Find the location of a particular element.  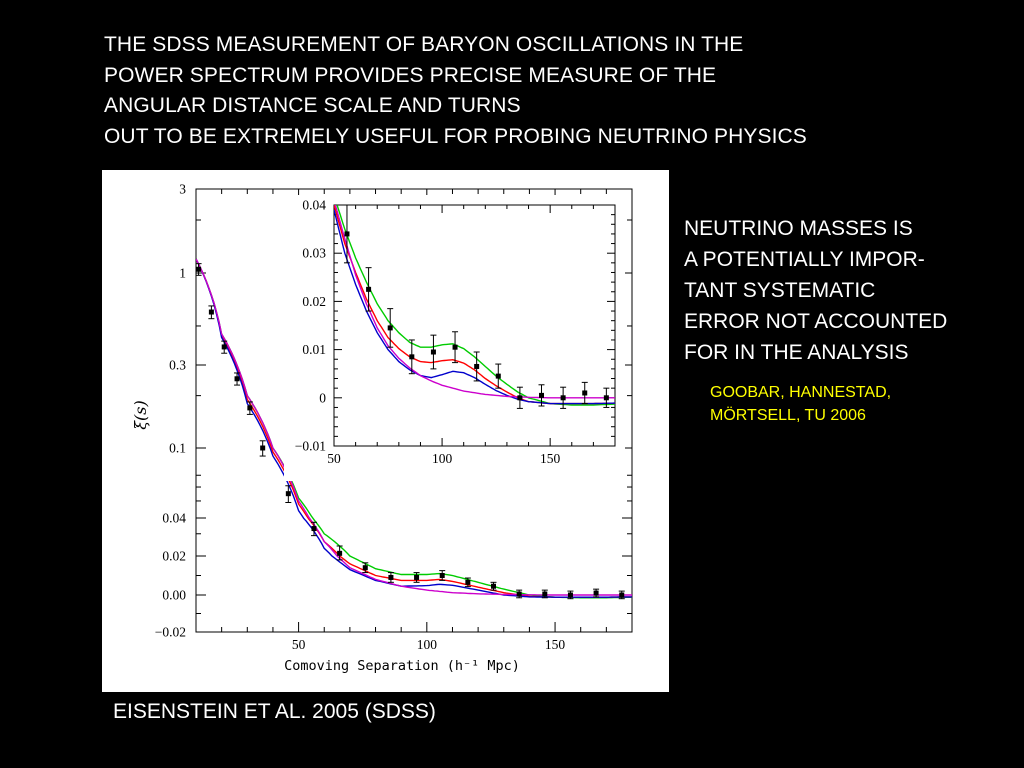

x-tick-label: 50 is located at coordinates (299, 644).